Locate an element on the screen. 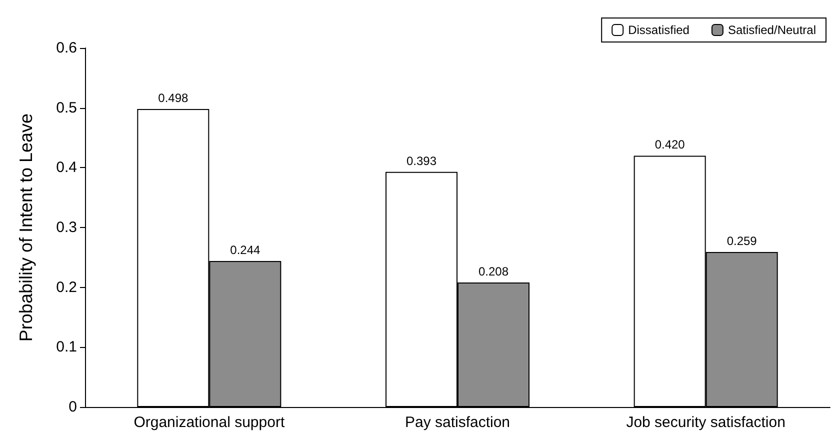 The image size is (838, 435). data-label: 0.208 is located at coordinates (493, 271).